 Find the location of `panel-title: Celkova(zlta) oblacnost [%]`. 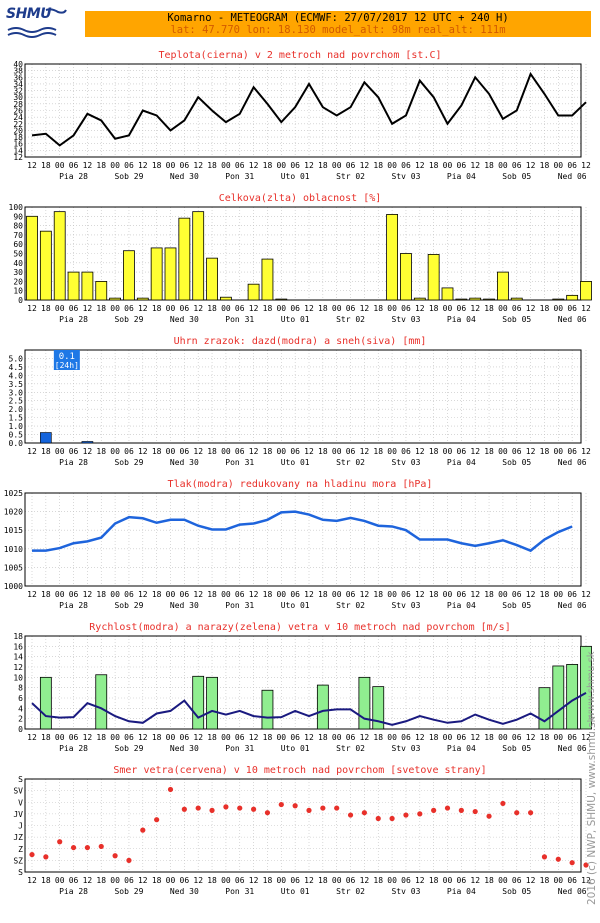

panel-title: Celkova(zlta) oblacnost [%] is located at coordinates (300, 198).